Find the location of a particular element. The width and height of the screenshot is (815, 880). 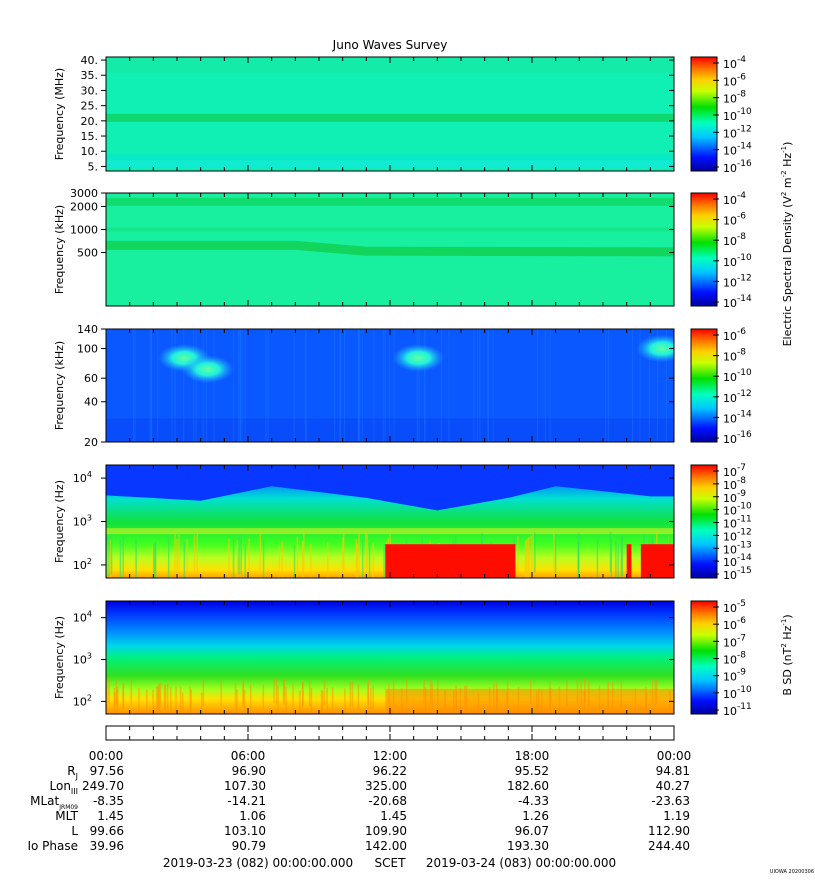

magnetic-label-main: B SD (nT is located at coordinates (787, 671).